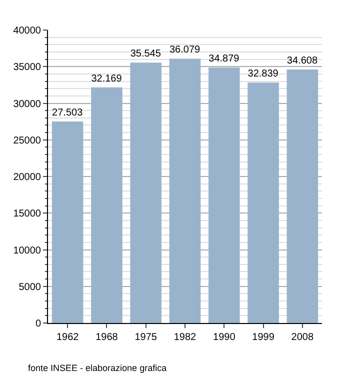  I want to click on data-label: 35.545, so click(146, 54).